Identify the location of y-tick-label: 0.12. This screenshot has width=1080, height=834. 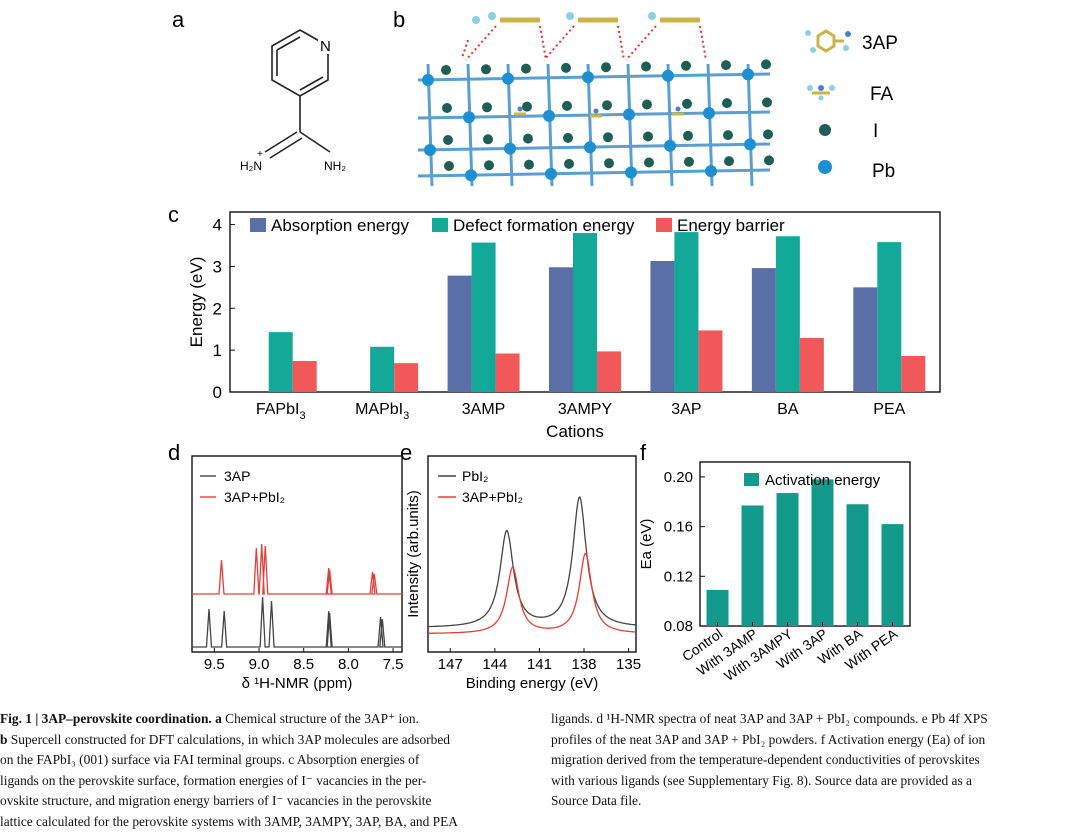
(678, 576).